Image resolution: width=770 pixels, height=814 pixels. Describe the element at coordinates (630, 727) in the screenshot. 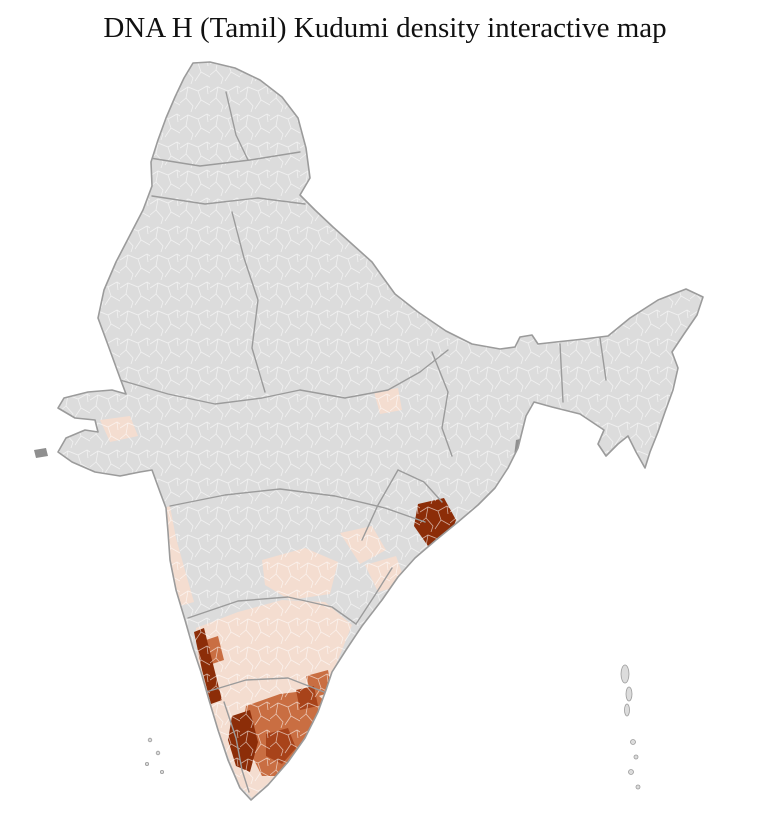

I see `andaman-nicobar-islands` at that location.